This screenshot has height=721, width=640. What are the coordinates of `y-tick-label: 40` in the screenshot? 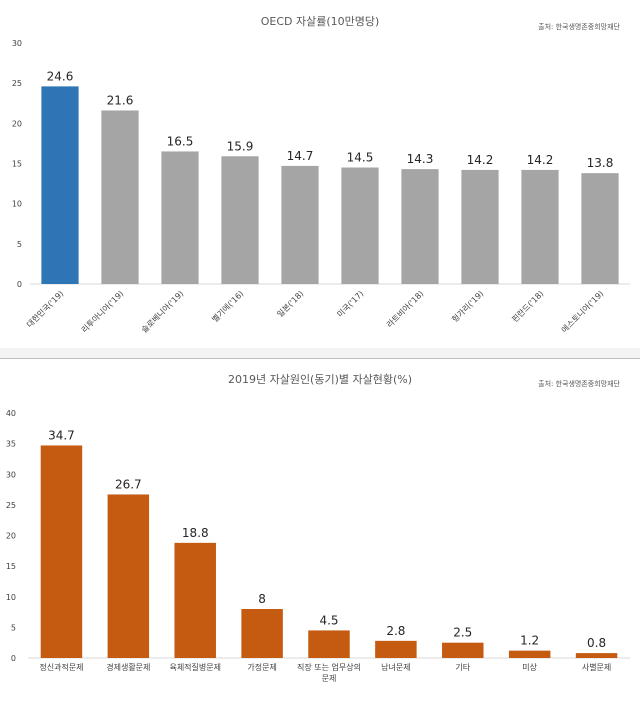 It's located at (11, 413).